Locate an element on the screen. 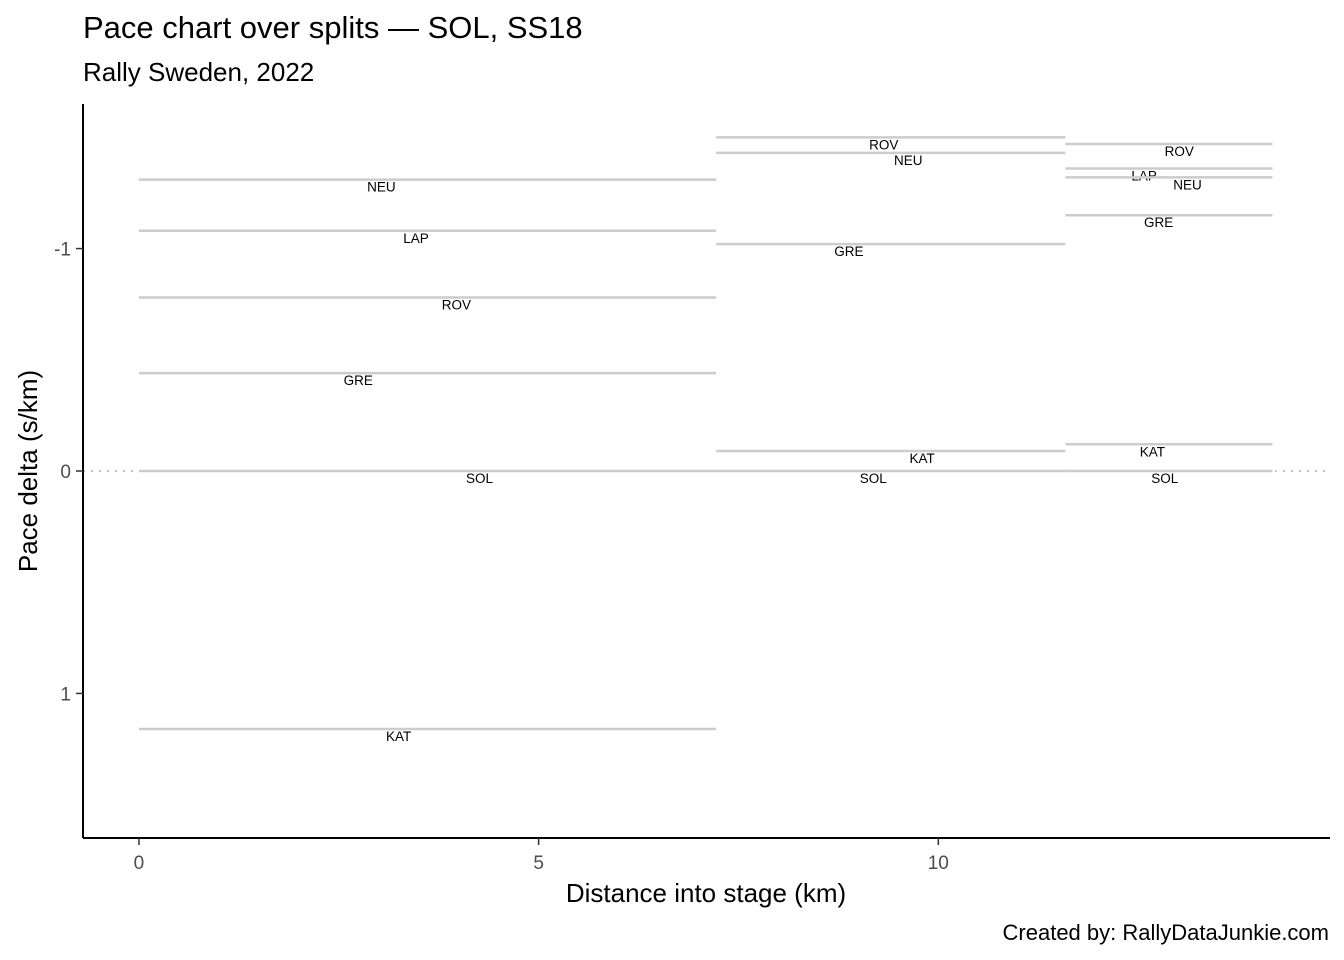 This screenshot has width=1344, height=960. segment-label-rov-split-1: ROV is located at coordinates (456, 305).